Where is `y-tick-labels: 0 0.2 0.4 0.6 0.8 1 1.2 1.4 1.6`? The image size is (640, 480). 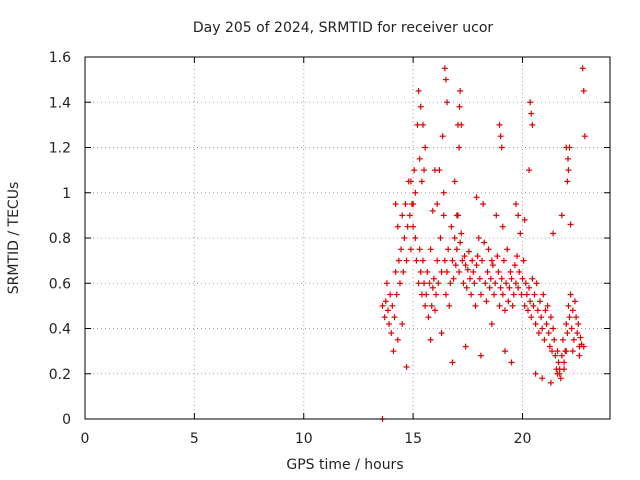
y-tick-labels: 0 0.2 0.4 0.6 0.8 1 1.2 1.4 1.6 is located at coordinates (60, 239).